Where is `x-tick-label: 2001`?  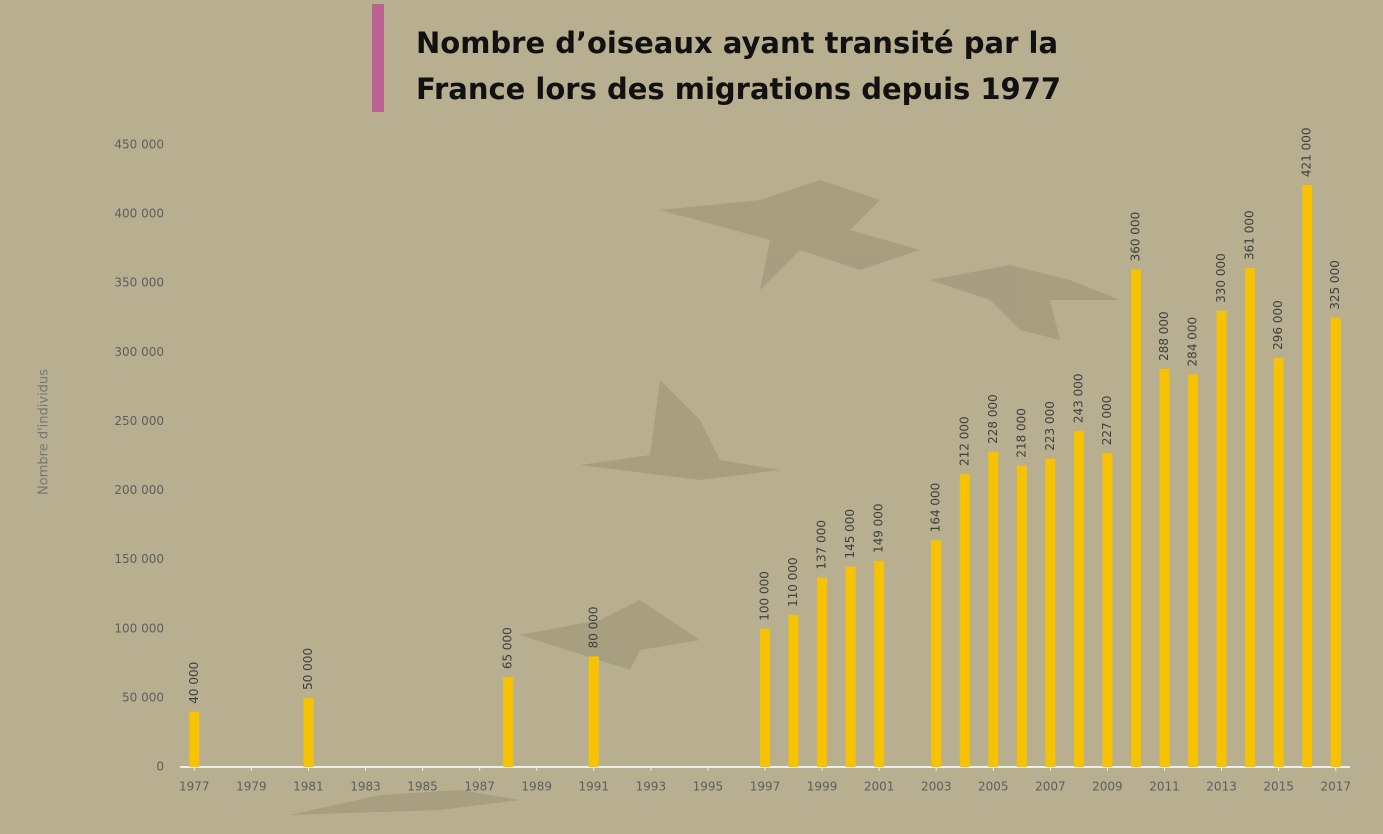 x-tick-label: 2001 is located at coordinates (879, 787).